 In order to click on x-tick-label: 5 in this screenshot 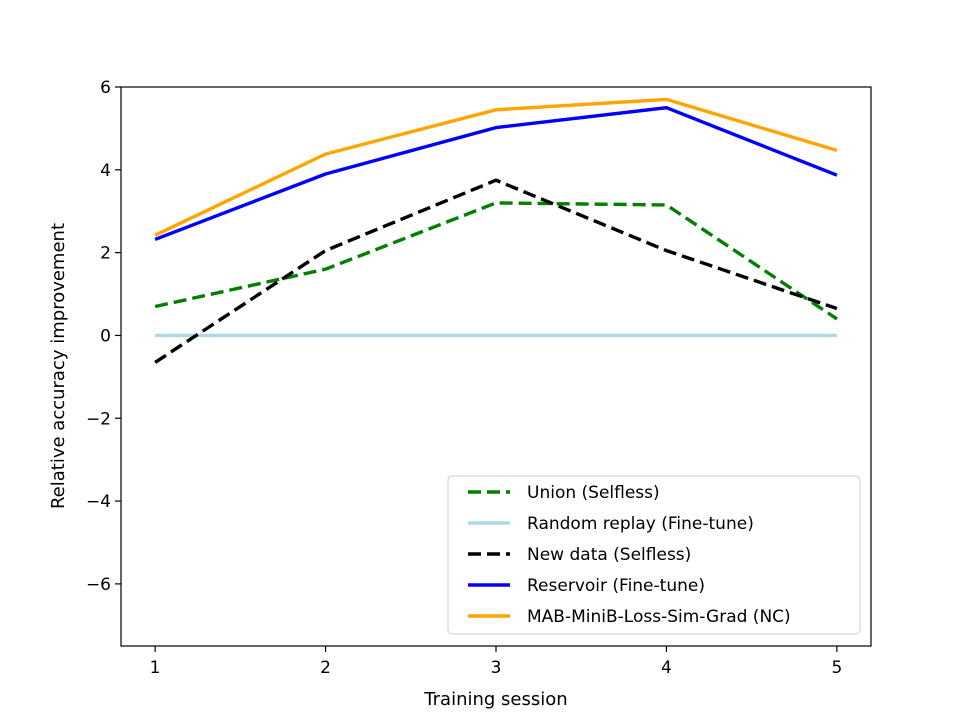, I will do `click(836, 668)`.